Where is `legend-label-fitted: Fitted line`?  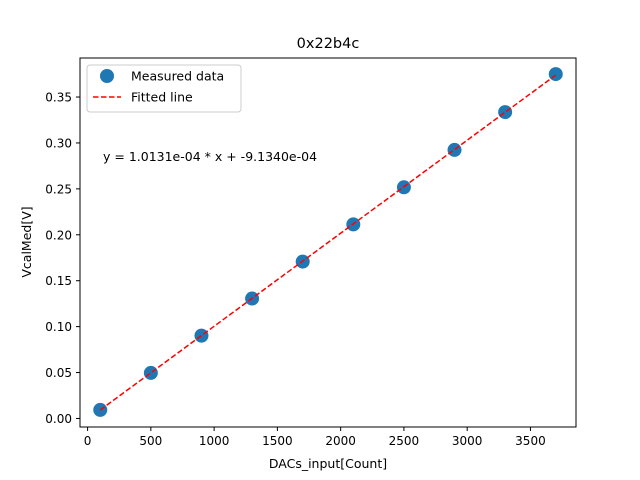
legend-label-fitted: Fitted line is located at coordinates (162, 97).